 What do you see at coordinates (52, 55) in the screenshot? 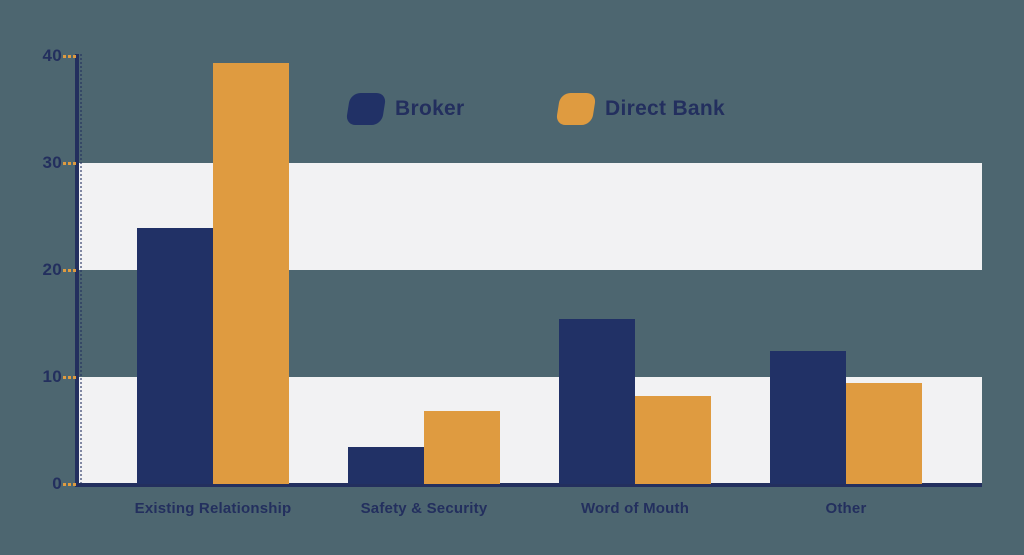
I see `y-tick-label: 40` at bounding box center [52, 55].